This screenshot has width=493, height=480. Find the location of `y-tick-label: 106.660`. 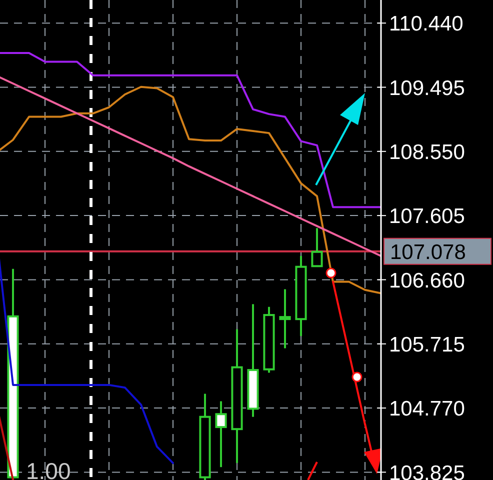

y-tick-label: 106.660 is located at coordinates (427, 280).